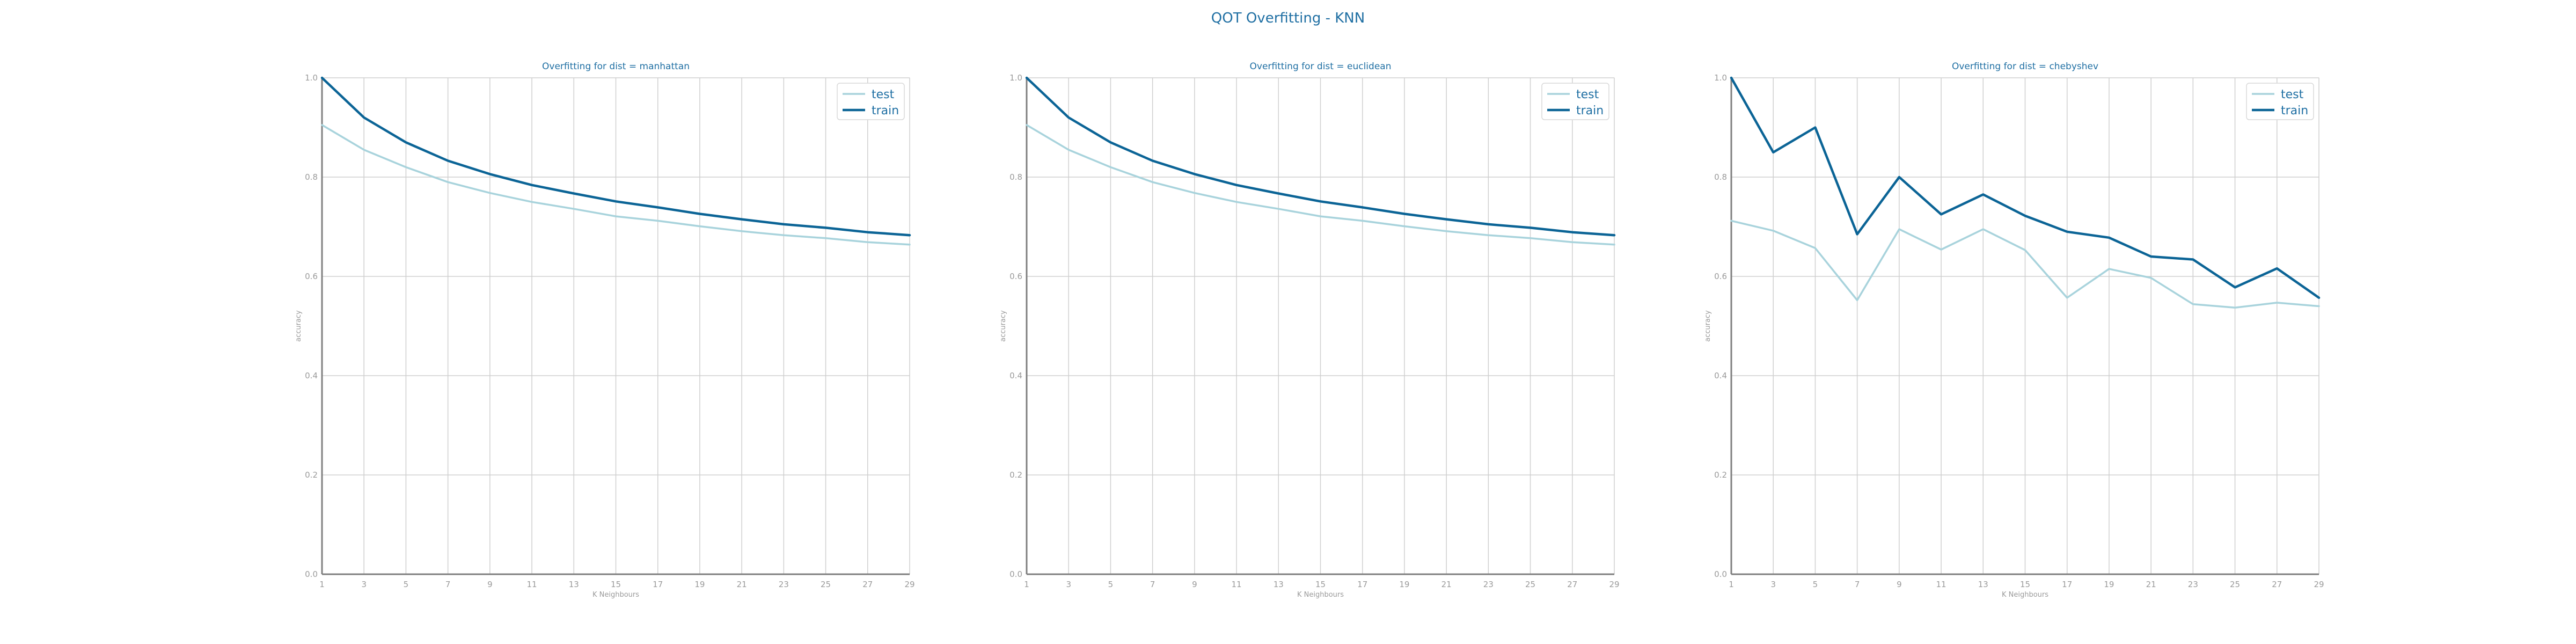 This screenshot has height=644, width=2576. I want to click on subplot-title: Overfitting for dist = chebyshev, so click(2025, 66).